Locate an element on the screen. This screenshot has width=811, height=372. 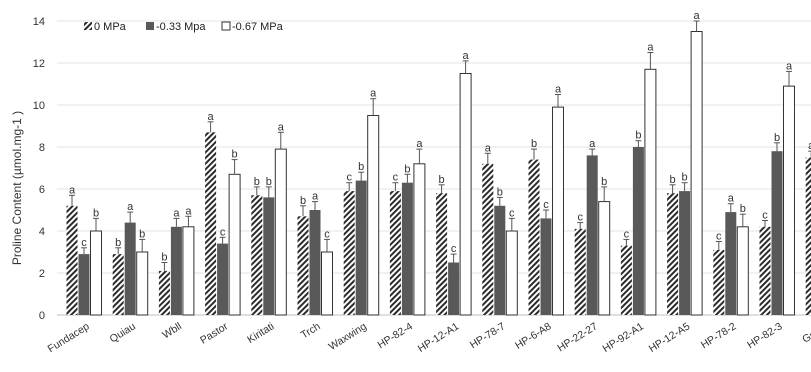
x-tick-label: Trch is located at coordinates (311, 330).